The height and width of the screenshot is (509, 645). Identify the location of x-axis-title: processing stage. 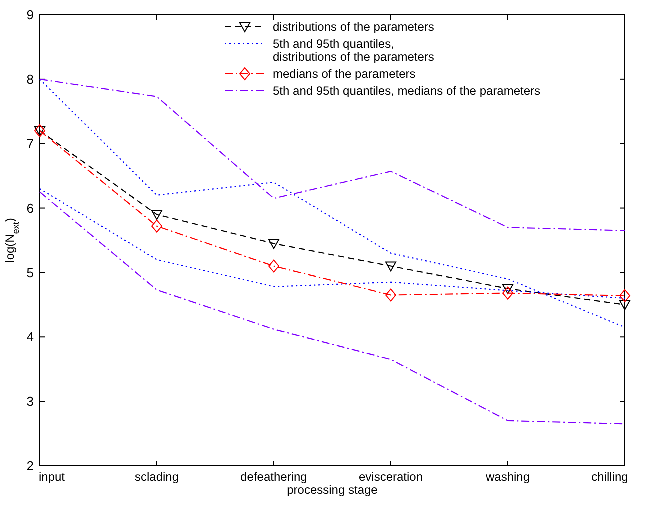
(332, 490).